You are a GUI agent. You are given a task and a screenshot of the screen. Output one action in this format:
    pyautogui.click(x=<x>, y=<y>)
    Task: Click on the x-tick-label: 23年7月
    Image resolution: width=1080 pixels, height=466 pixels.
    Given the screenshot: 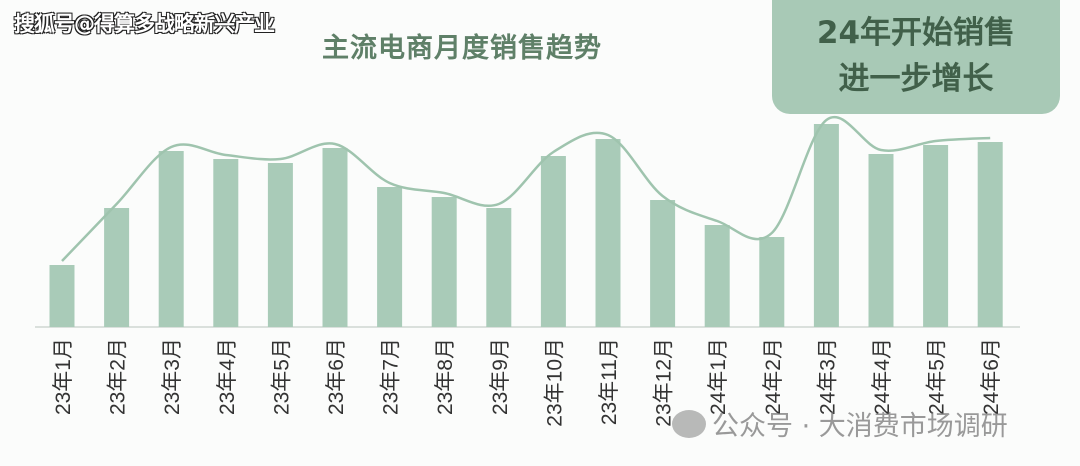 What is the action you would take?
    pyautogui.click(x=391, y=376)
    